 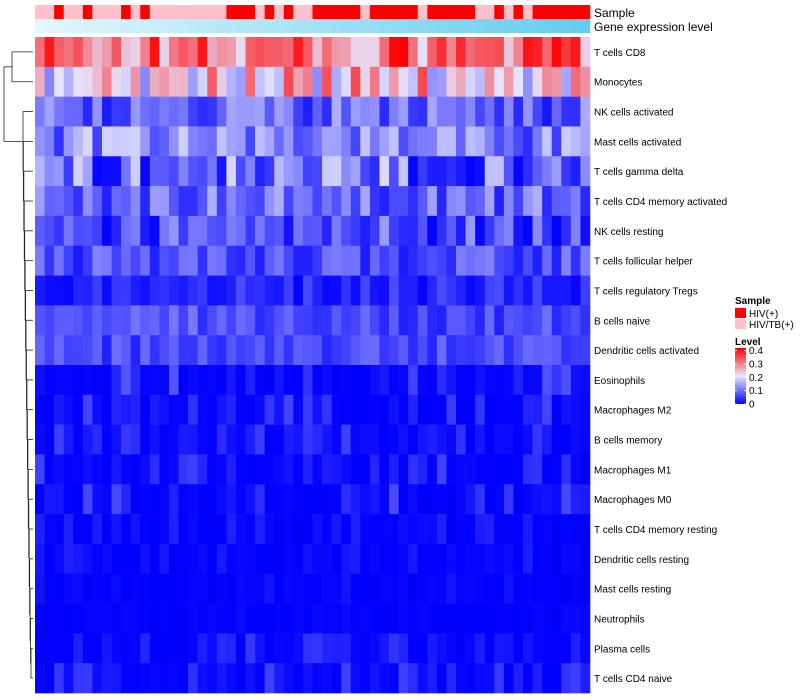 I want to click on sample-annotation-cell, so click(x=173, y=12).